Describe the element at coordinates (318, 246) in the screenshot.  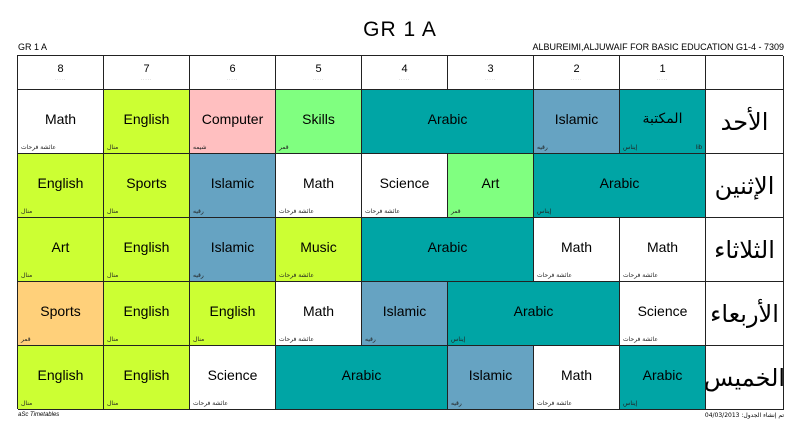
I see `lesson-subject: Music` at that location.